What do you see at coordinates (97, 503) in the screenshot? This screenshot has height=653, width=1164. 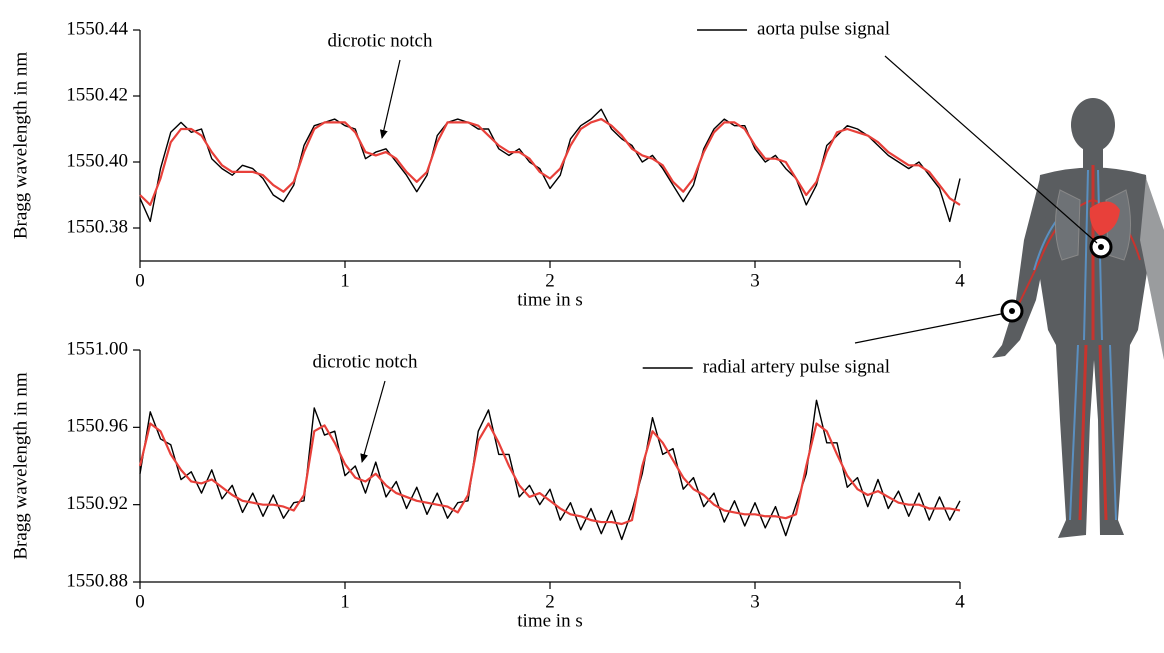 I see `y-tick-label: 1550.92` at bounding box center [97, 503].